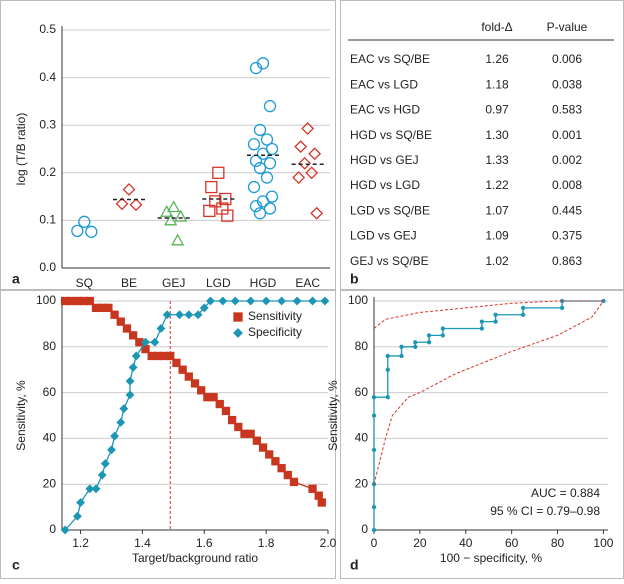 This screenshot has width=624, height=584. Describe the element at coordinates (50, 346) in the screenshot. I see `y-tick-label: 80` at that location.